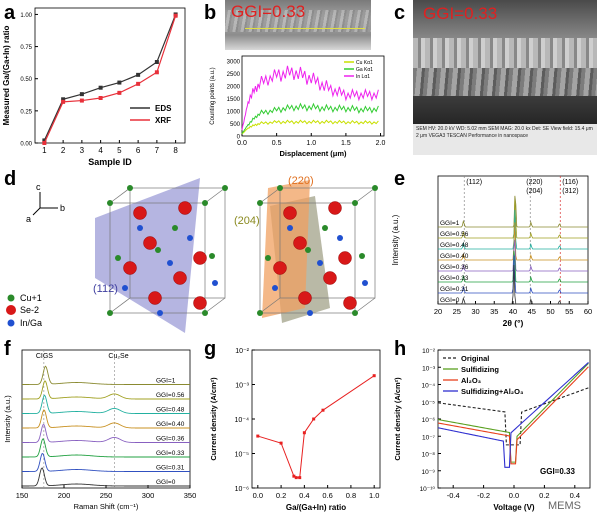 The width and height of the screenshot is (600, 522). Describe the element at coordinates (6, 75) in the screenshot. I see `y-axis-label: Measured Ga/(Ga+In) ratio` at that location.